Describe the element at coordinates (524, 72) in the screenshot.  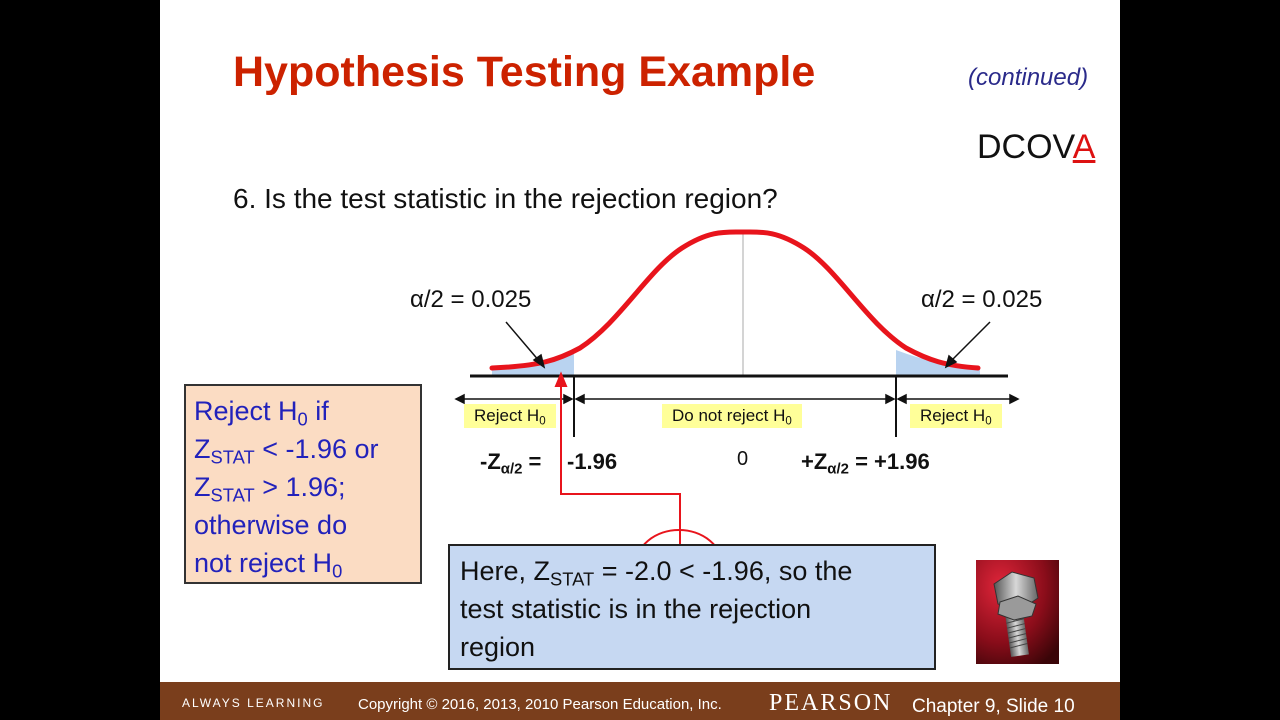
I see `slide-title: Hypothesis Testing Example` at that location.